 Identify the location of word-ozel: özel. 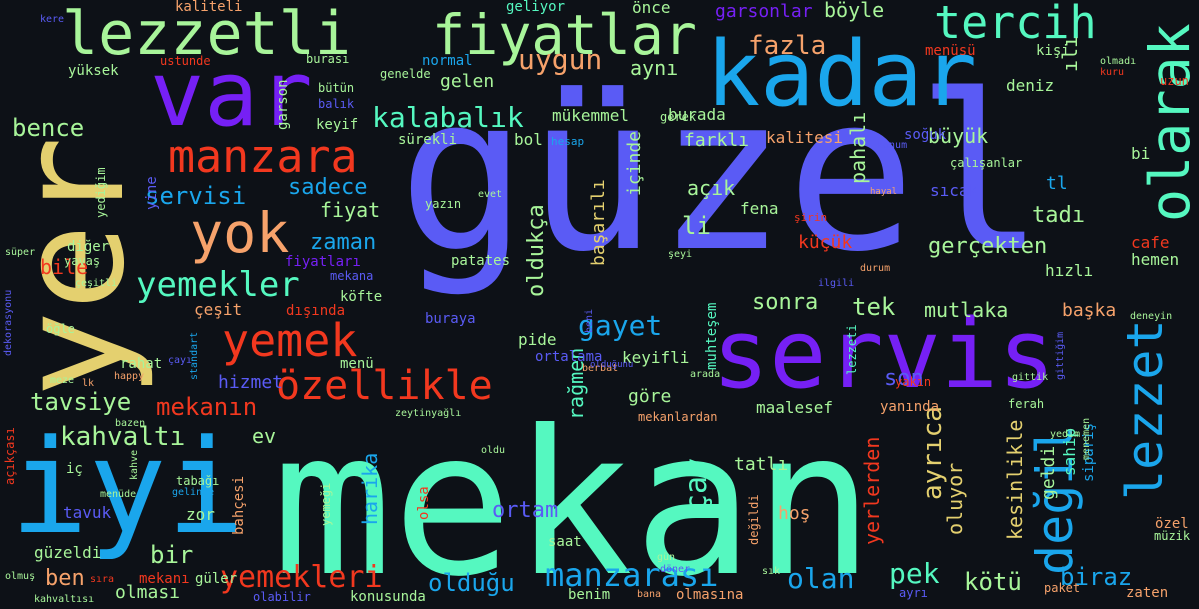
(1172, 524).